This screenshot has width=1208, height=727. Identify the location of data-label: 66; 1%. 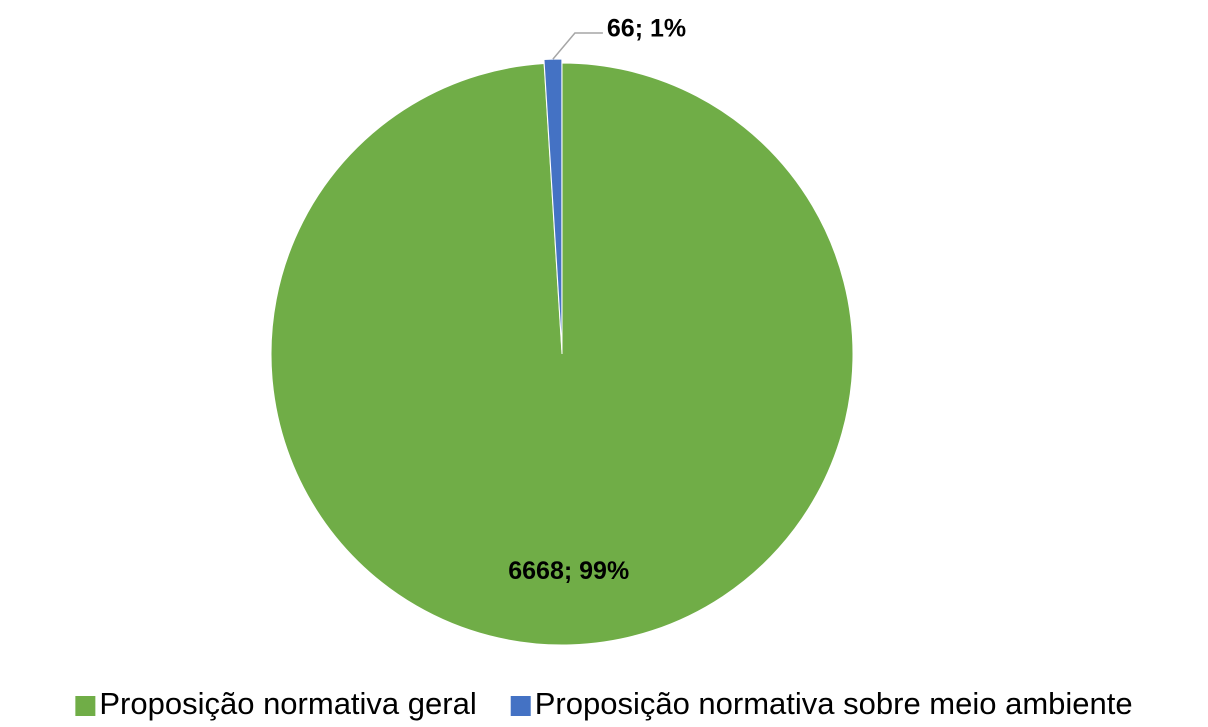
(646, 29).